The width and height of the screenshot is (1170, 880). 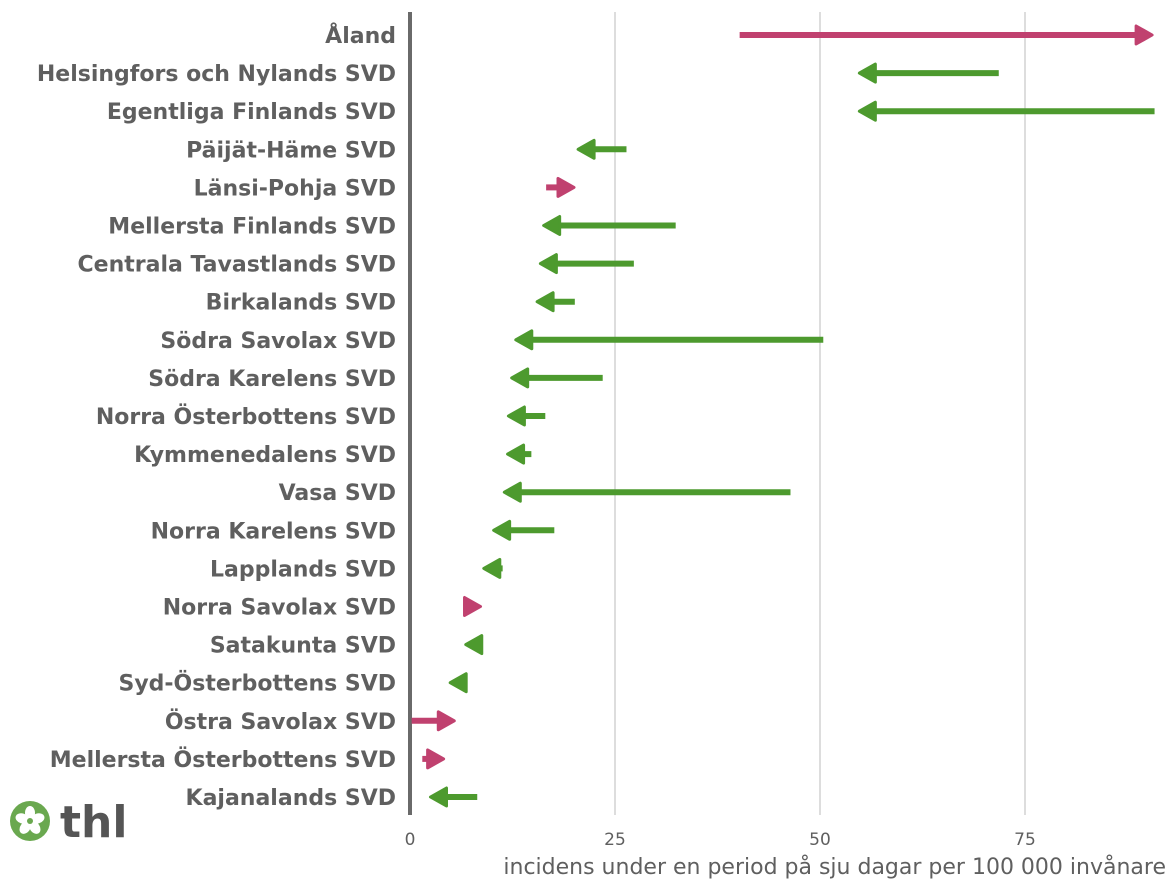 I want to click on category-label: Kajanalands SVD, so click(x=291, y=798).